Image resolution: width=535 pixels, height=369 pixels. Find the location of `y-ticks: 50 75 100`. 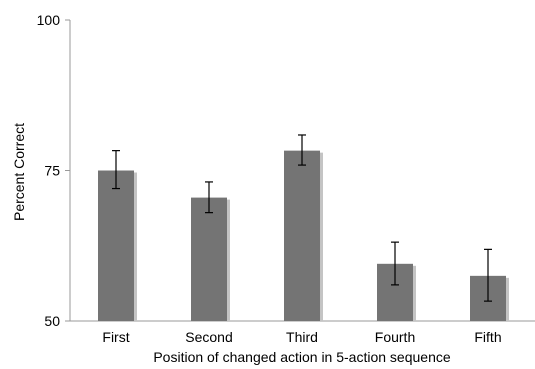

y-ticks: 50 75 100 is located at coordinates (53, 170).